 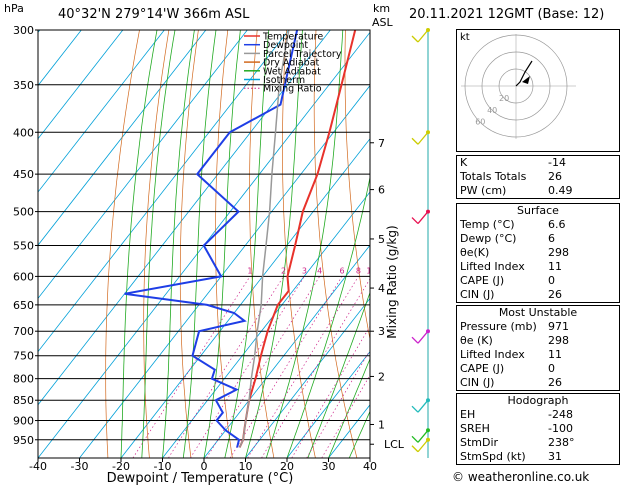 I want to click on km-tick-label: 3, so click(x=381, y=331).